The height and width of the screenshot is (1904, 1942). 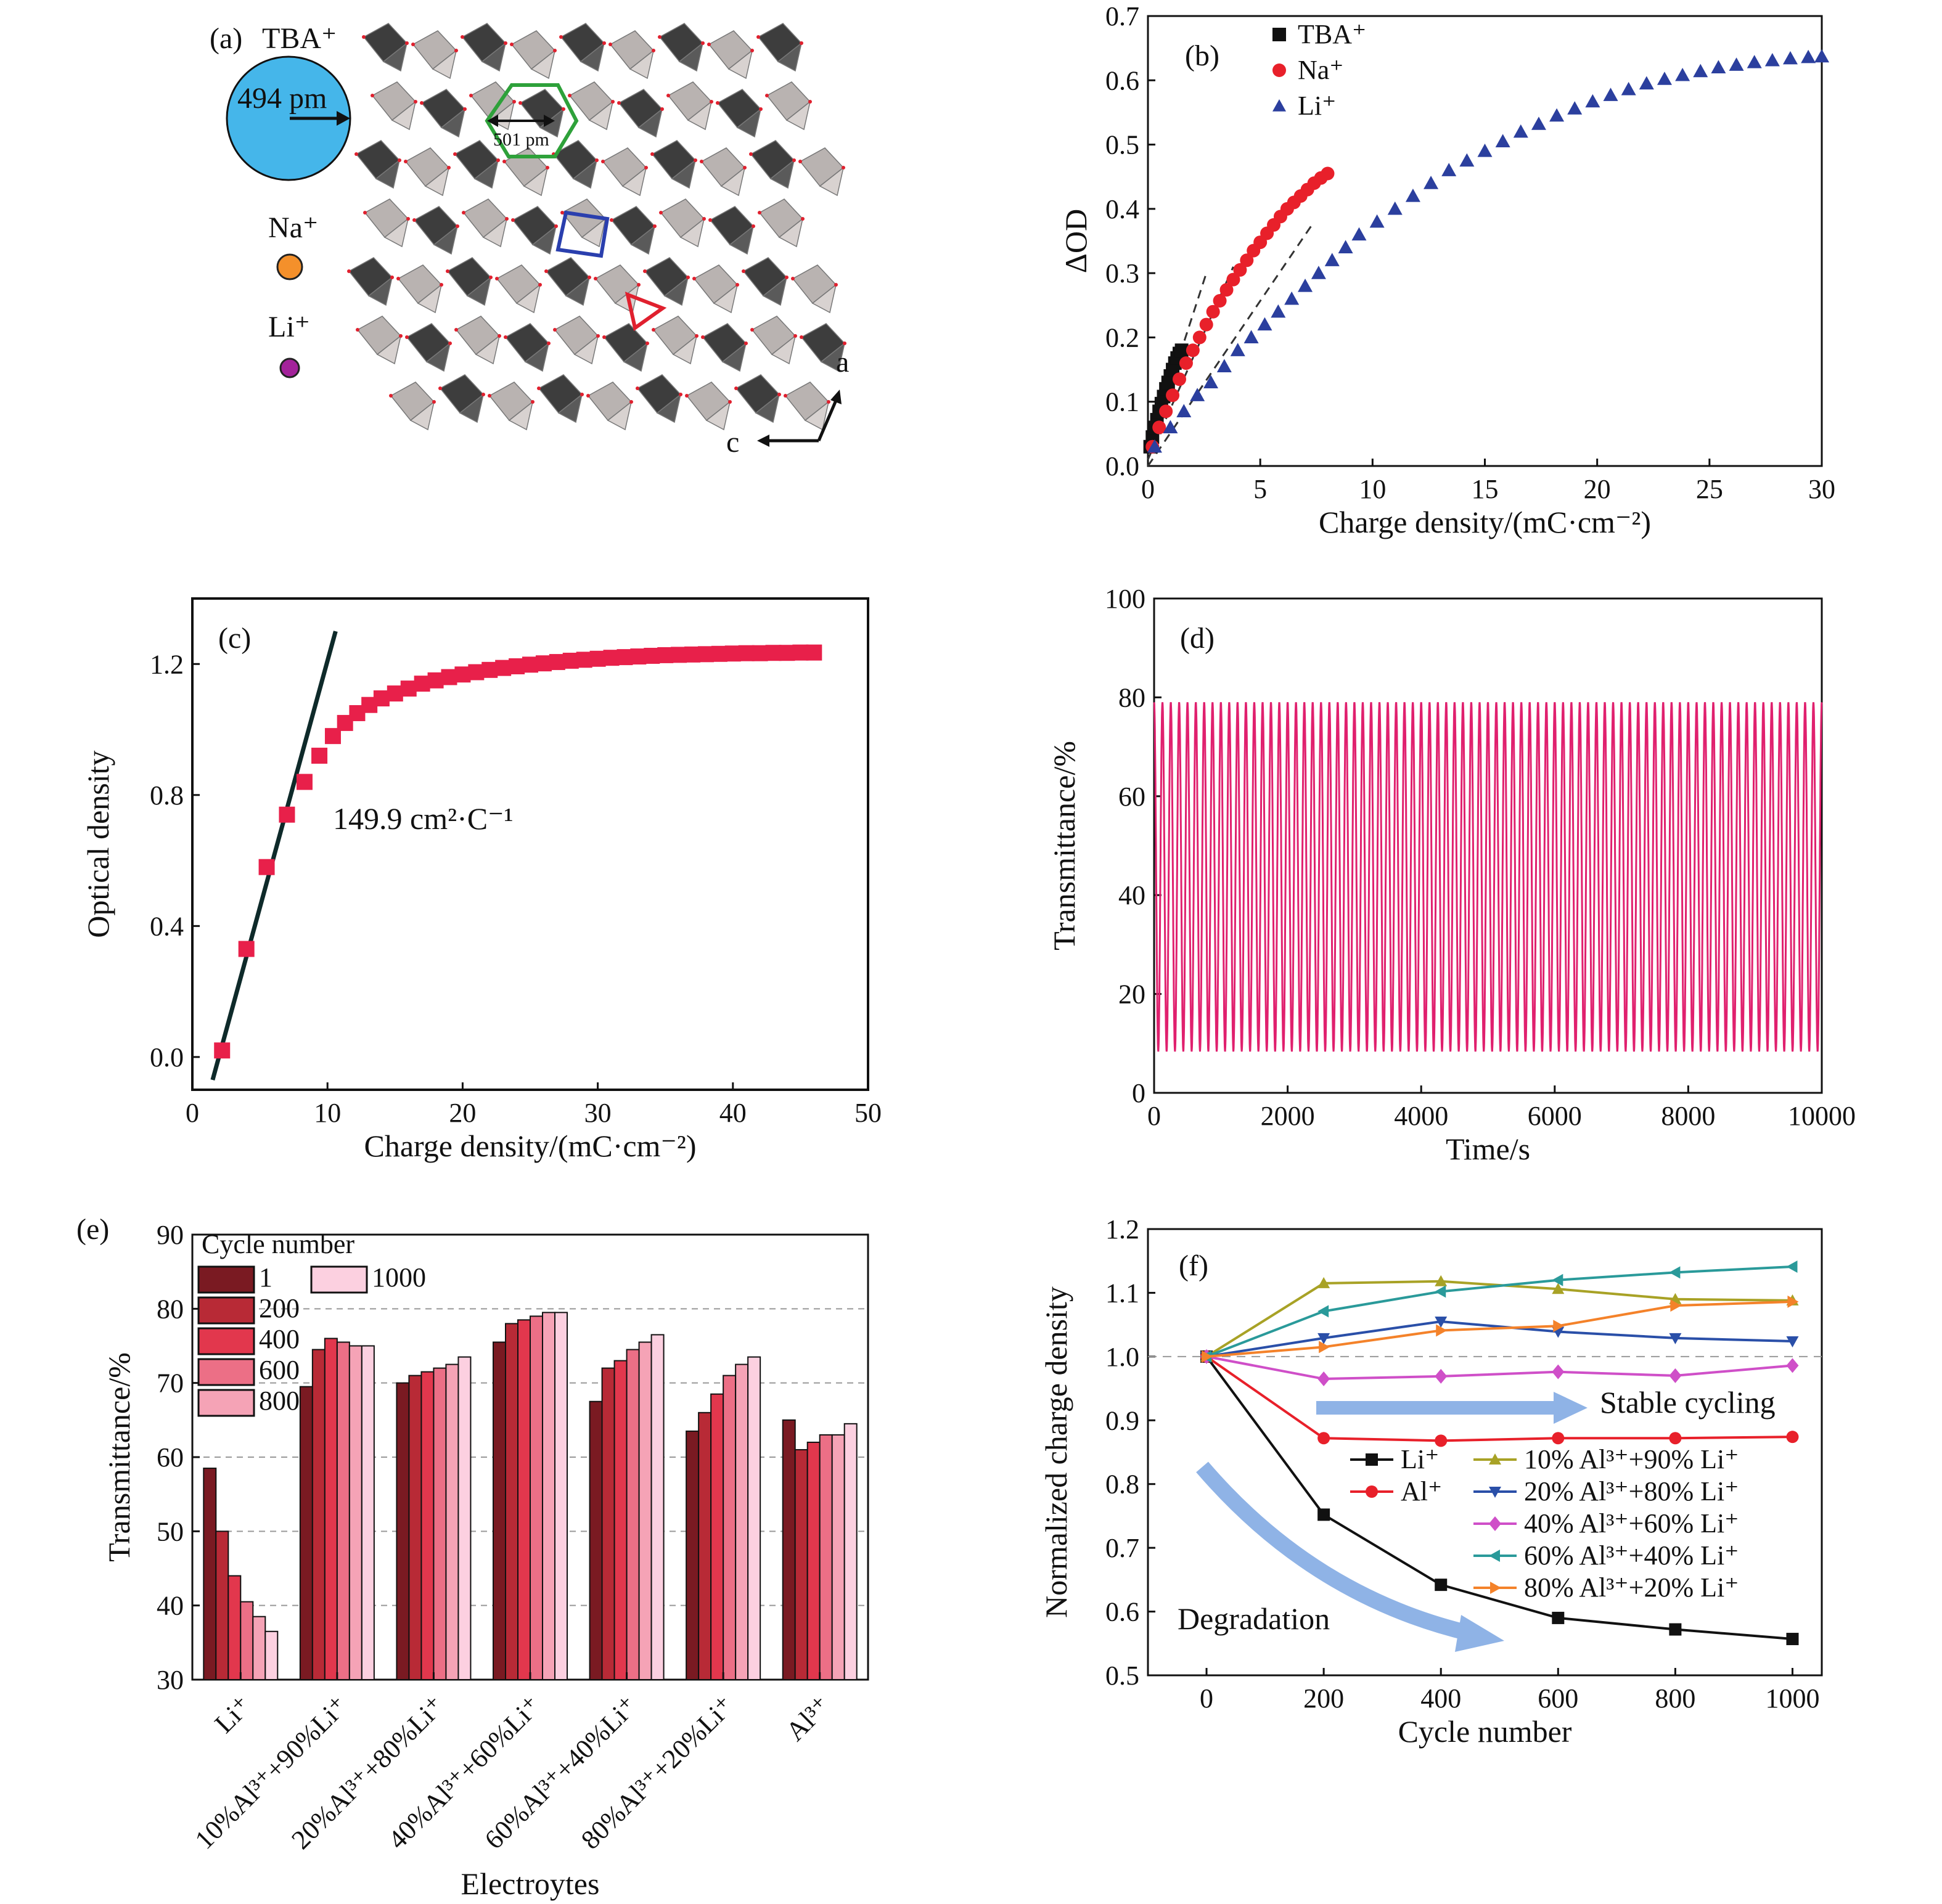 I want to click on x-tick-label: 0, so click(x=1148, y=489).